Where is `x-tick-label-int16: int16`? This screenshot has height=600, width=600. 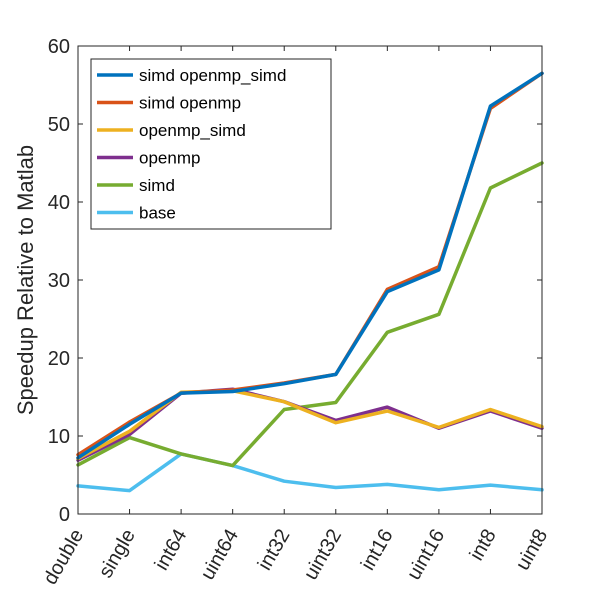 x-tick-label-int16: int16 is located at coordinates (377, 550).